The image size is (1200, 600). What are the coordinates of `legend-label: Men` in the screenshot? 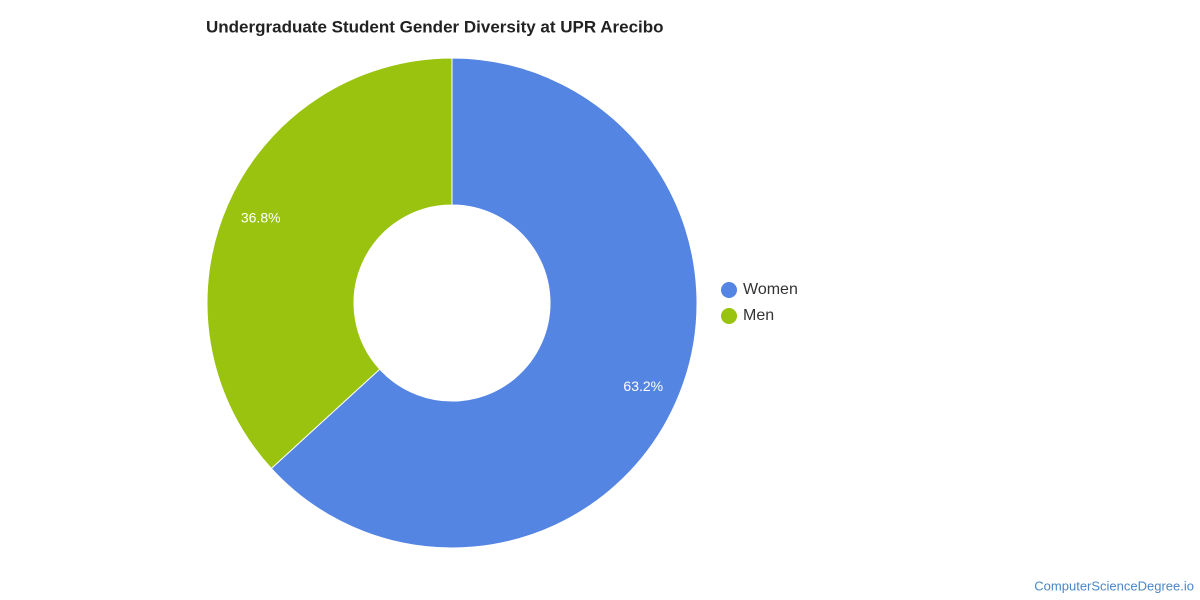 It's located at (758, 315).